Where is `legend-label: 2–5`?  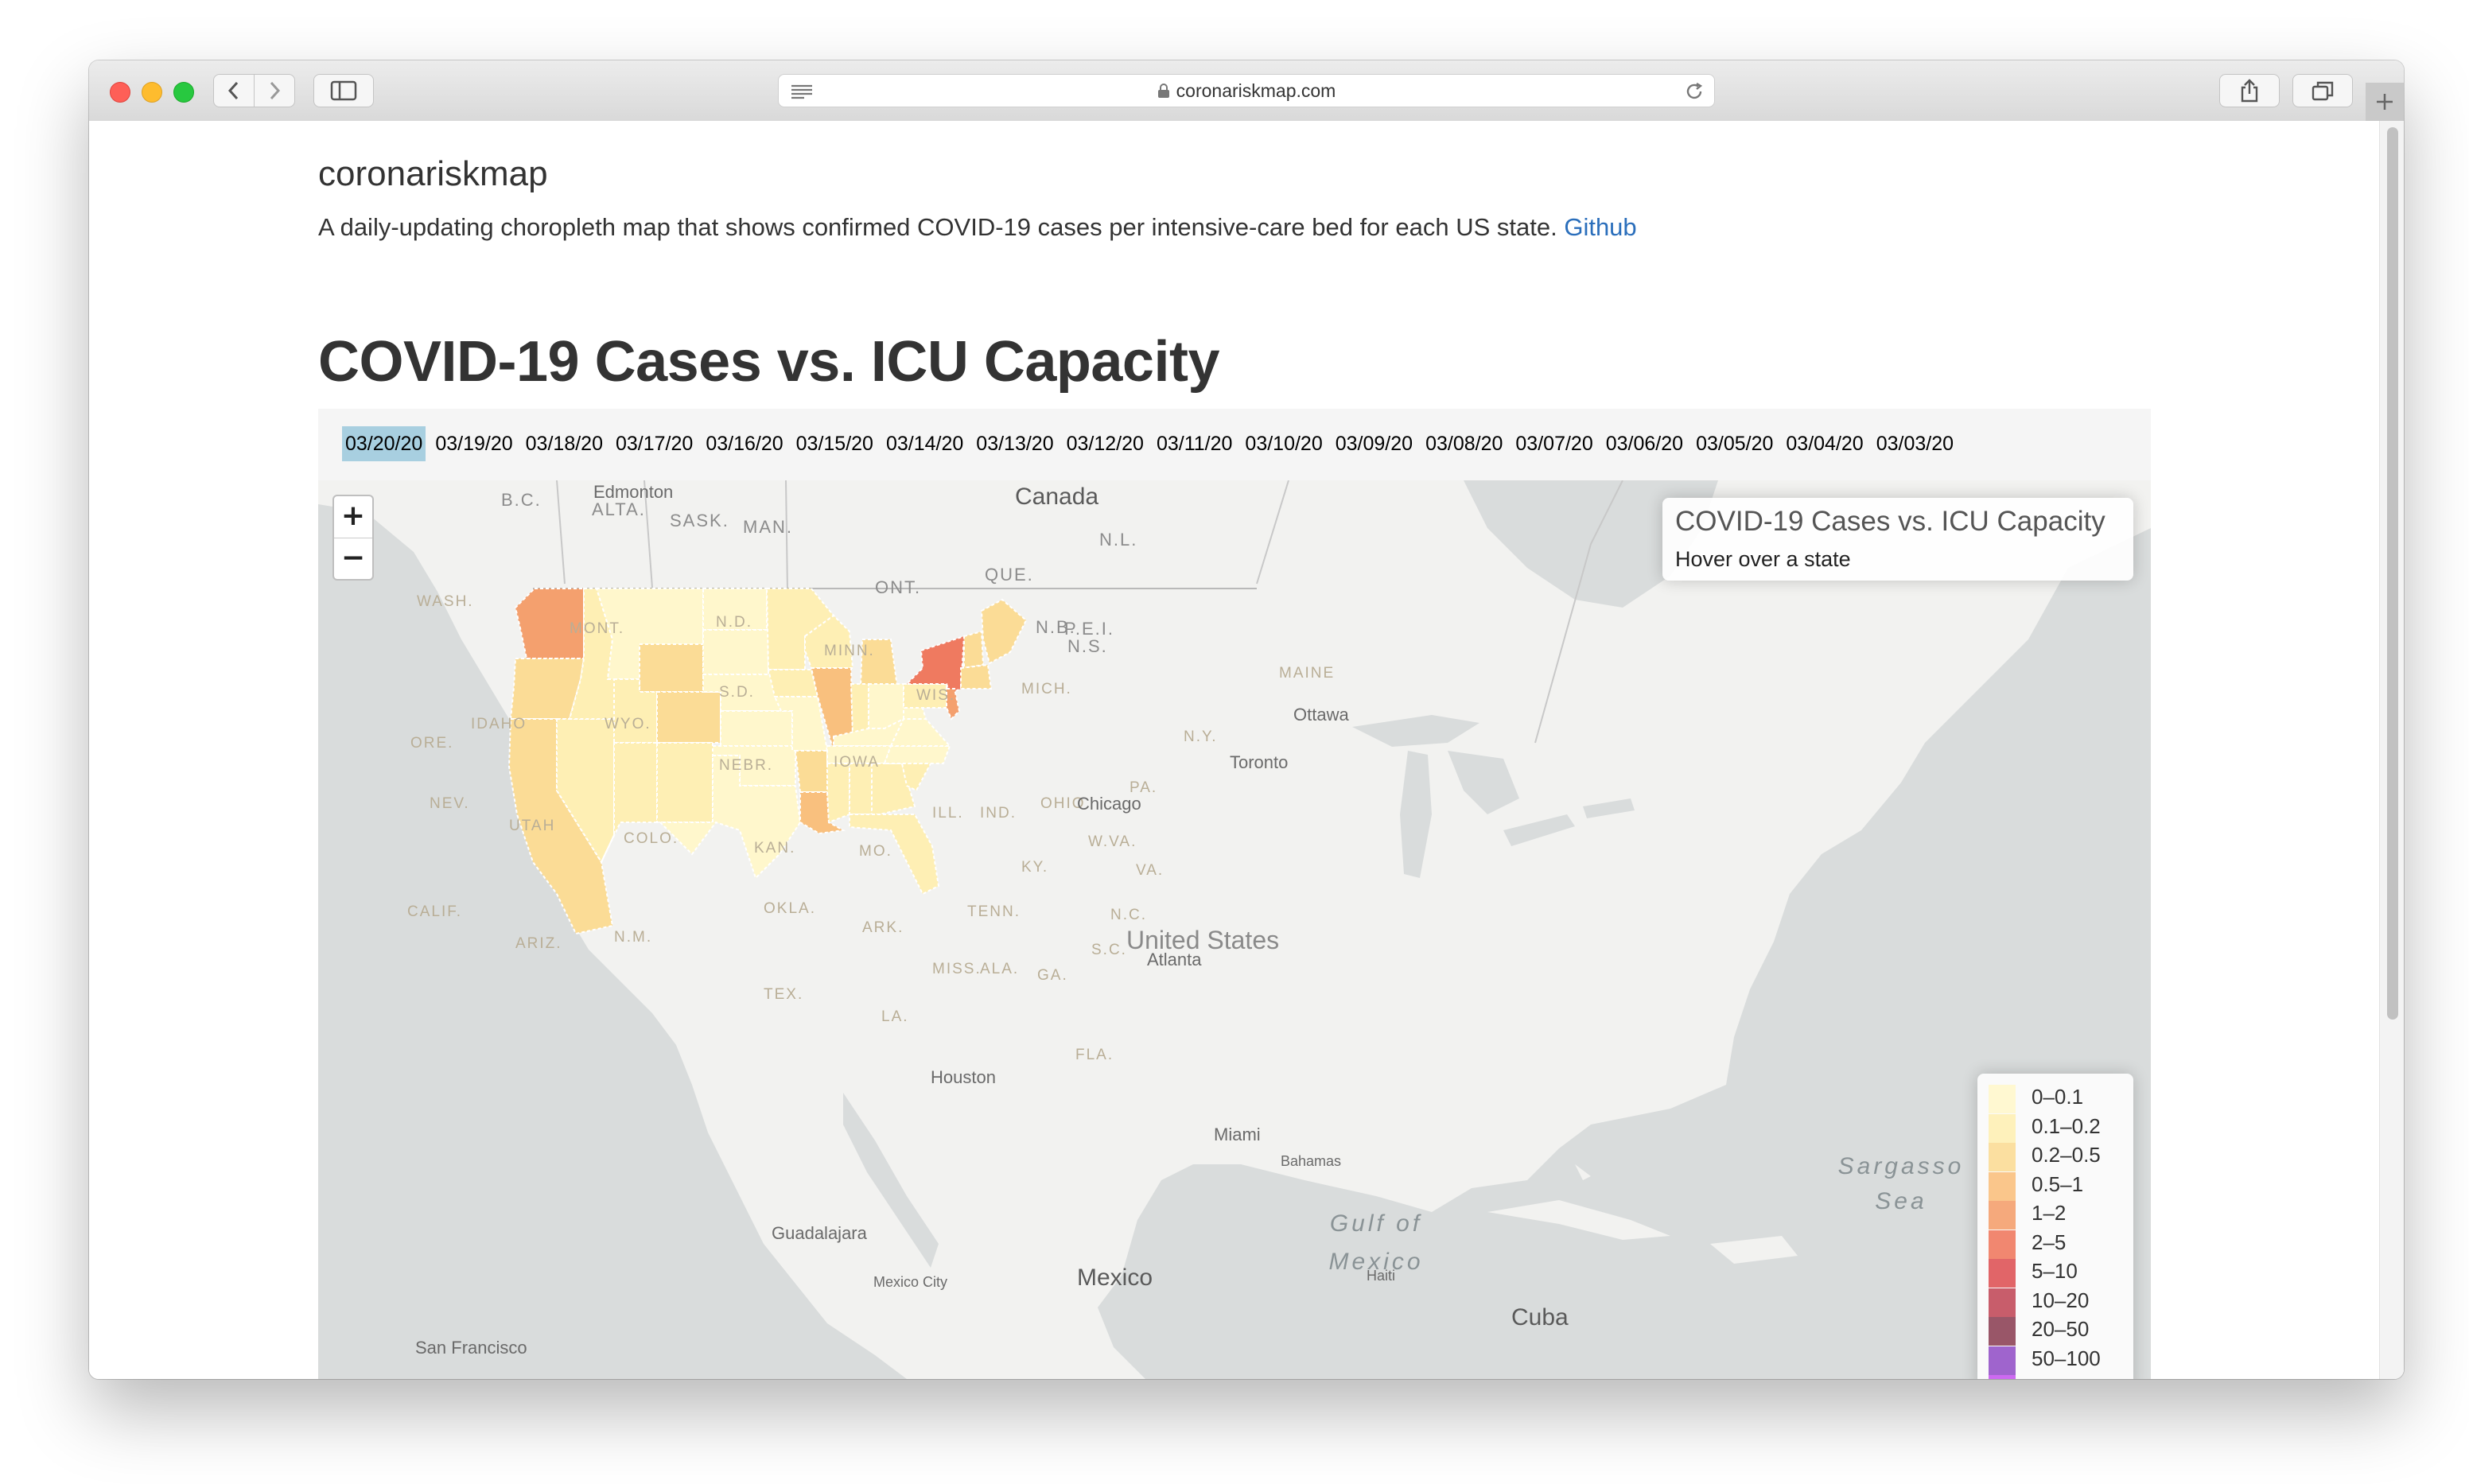 legend-label: 2–5 is located at coordinates (2049, 1242).